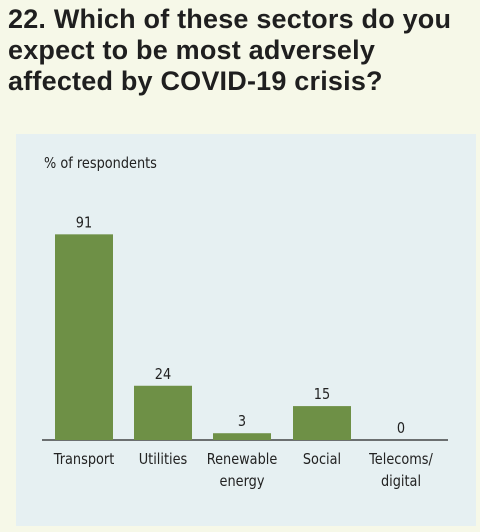  Describe the element at coordinates (401, 428) in the screenshot. I see `data-label-4: 0` at that location.